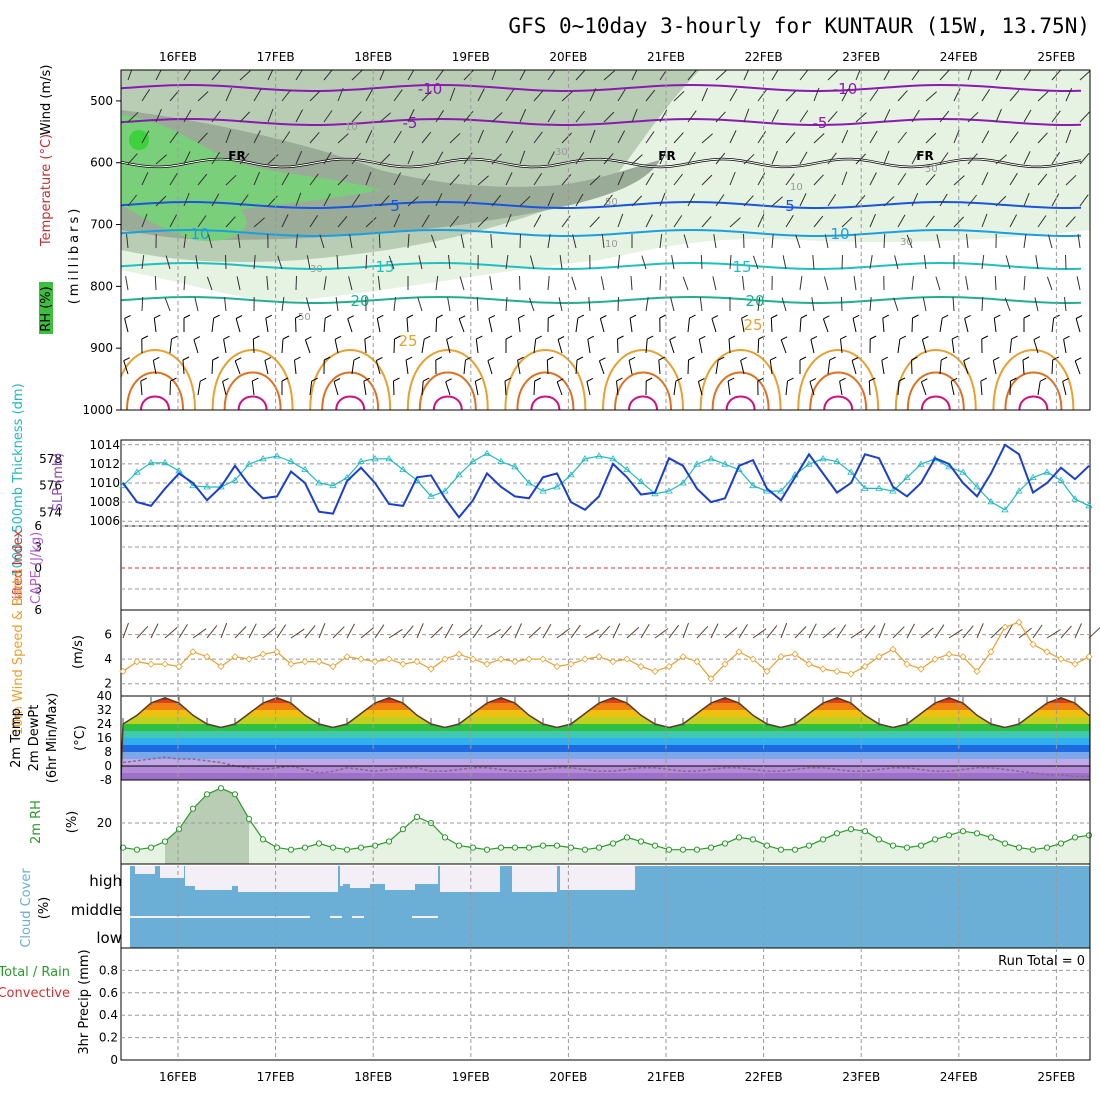 This screenshot has width=1100, height=1100. What do you see at coordinates (104, 483) in the screenshot?
I see `slp-tick: 1010` at bounding box center [104, 483].